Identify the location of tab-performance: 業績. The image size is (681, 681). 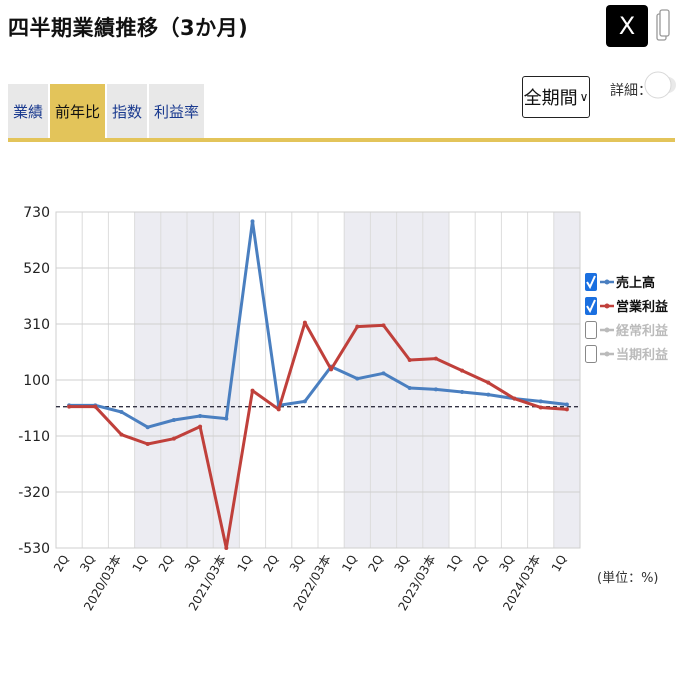
(28, 111).